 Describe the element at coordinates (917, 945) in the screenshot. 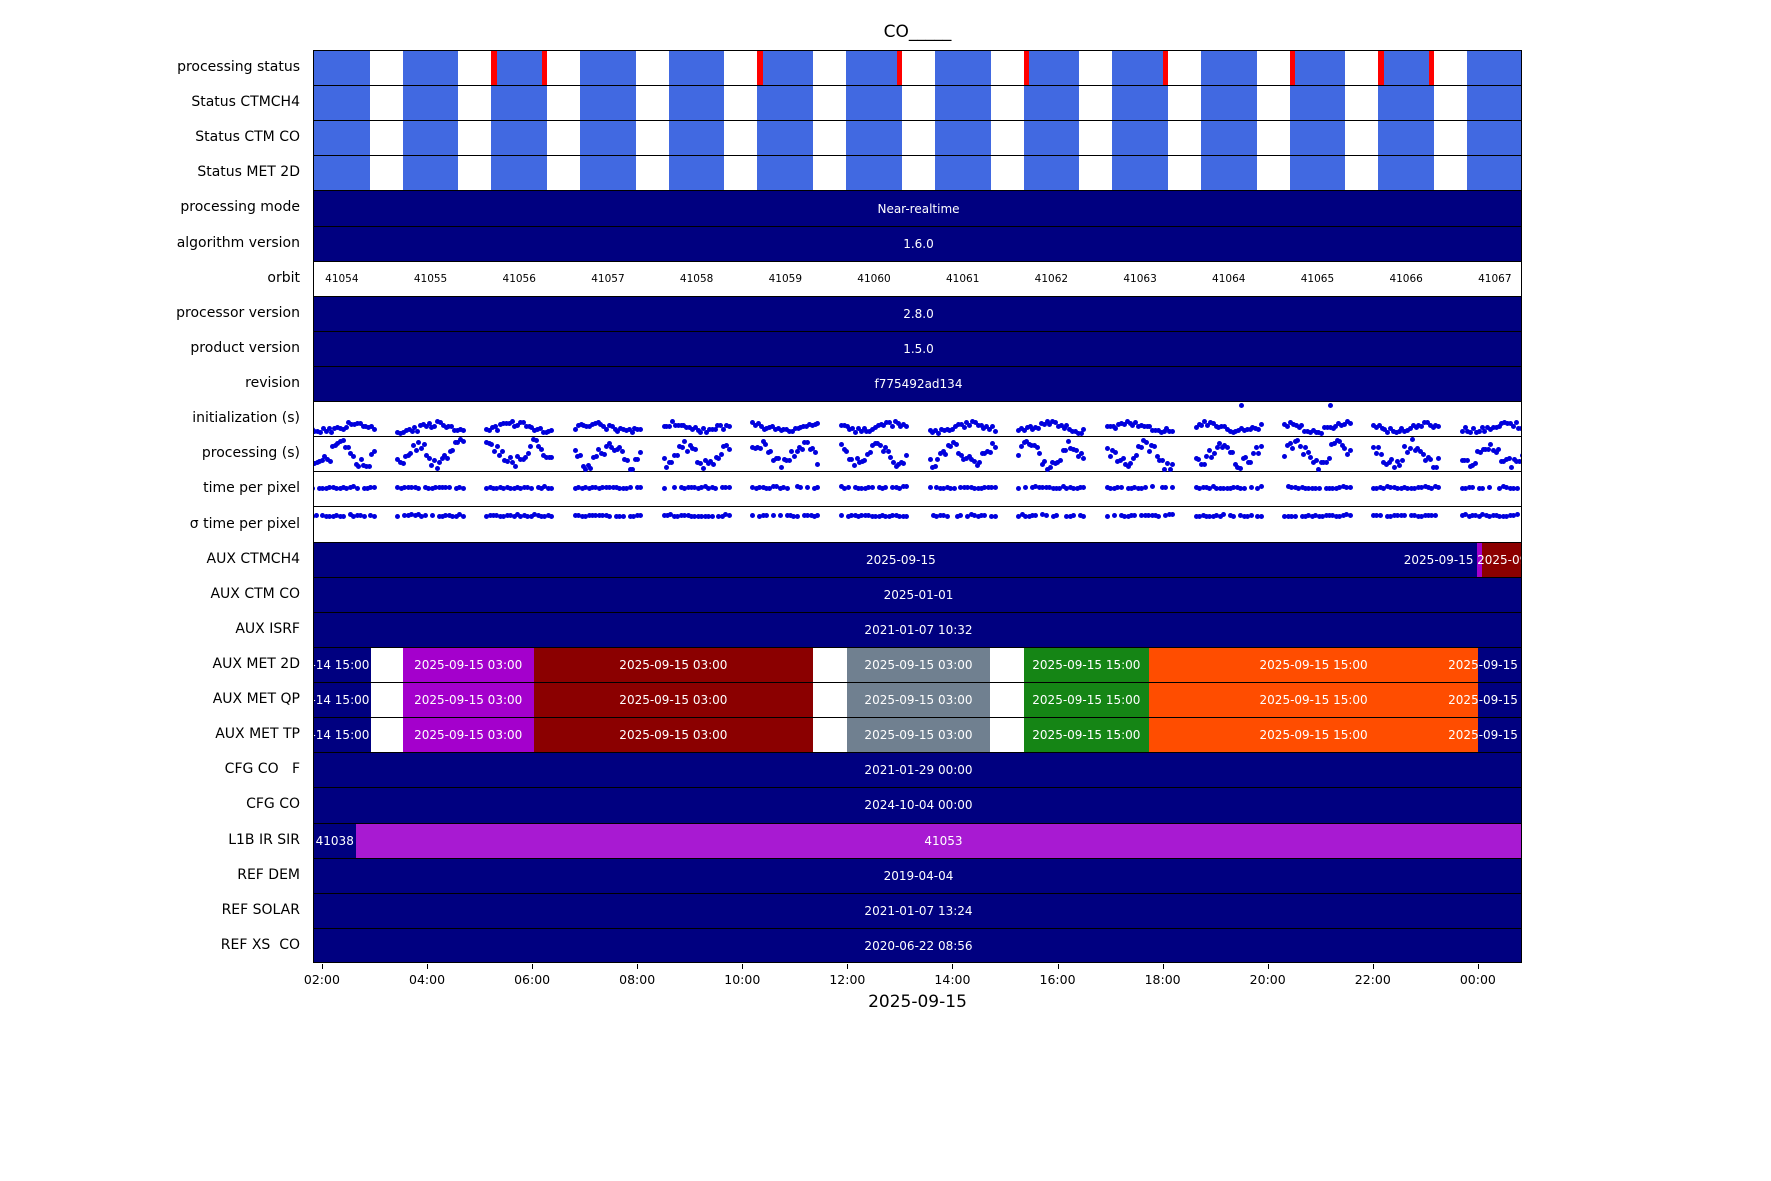

I see `value-bar` at that location.